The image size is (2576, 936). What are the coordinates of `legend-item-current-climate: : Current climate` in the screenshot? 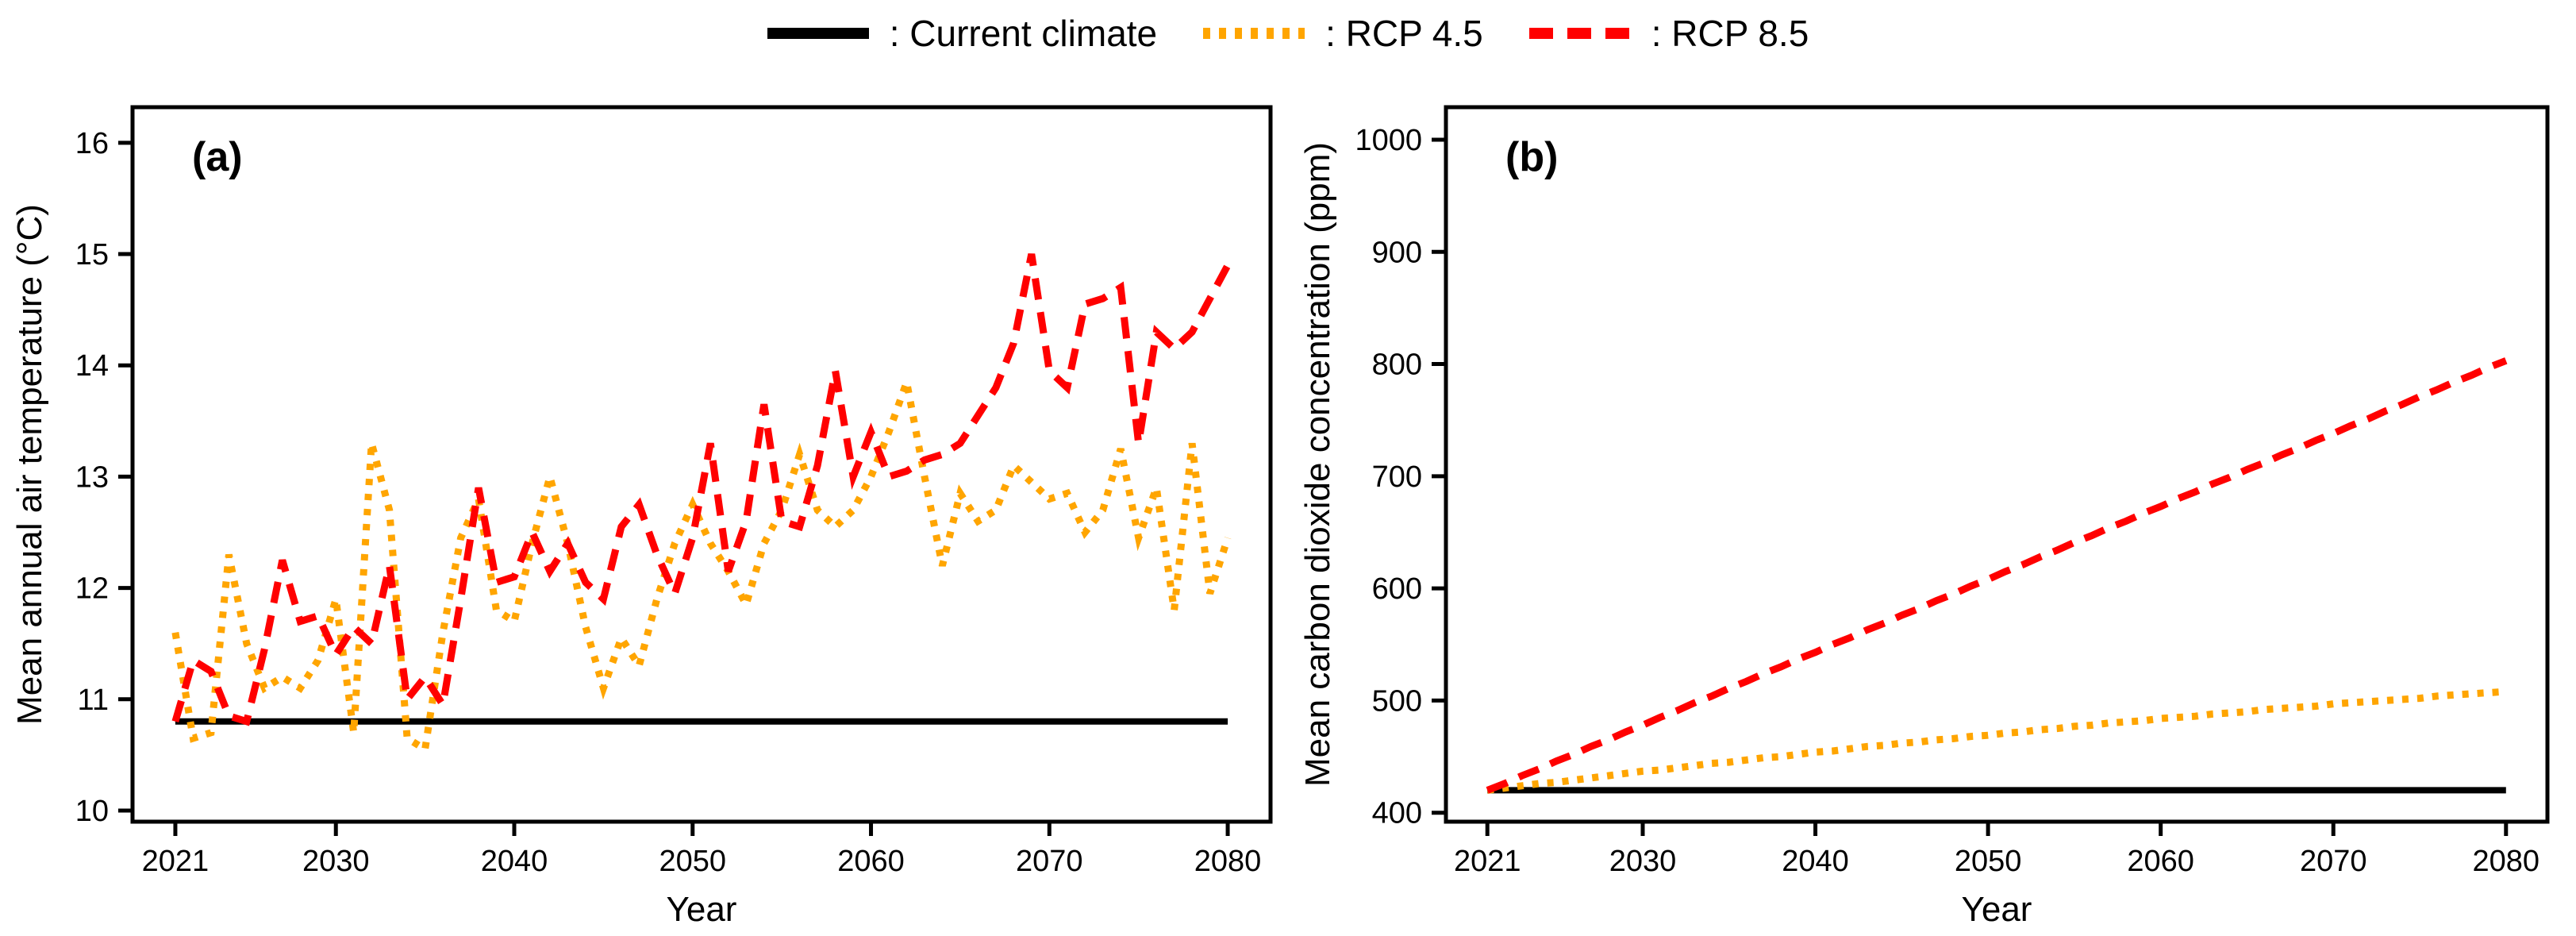 It's located at (962, 33).